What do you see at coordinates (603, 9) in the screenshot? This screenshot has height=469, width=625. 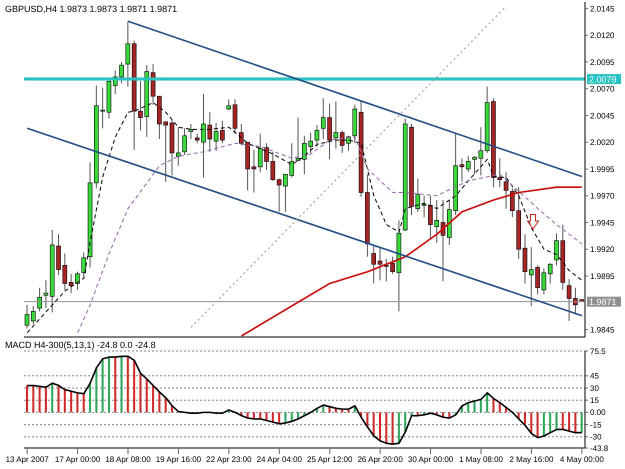 I see `y-tick-label: 2.0145` at bounding box center [603, 9].